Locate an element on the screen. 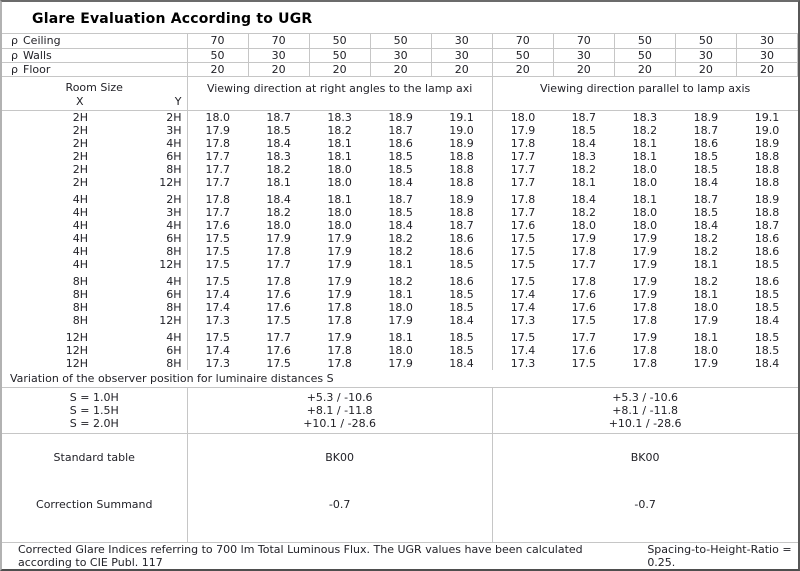 The height and width of the screenshot is (571, 800). y-column-label: Y is located at coordinates (178, 101).